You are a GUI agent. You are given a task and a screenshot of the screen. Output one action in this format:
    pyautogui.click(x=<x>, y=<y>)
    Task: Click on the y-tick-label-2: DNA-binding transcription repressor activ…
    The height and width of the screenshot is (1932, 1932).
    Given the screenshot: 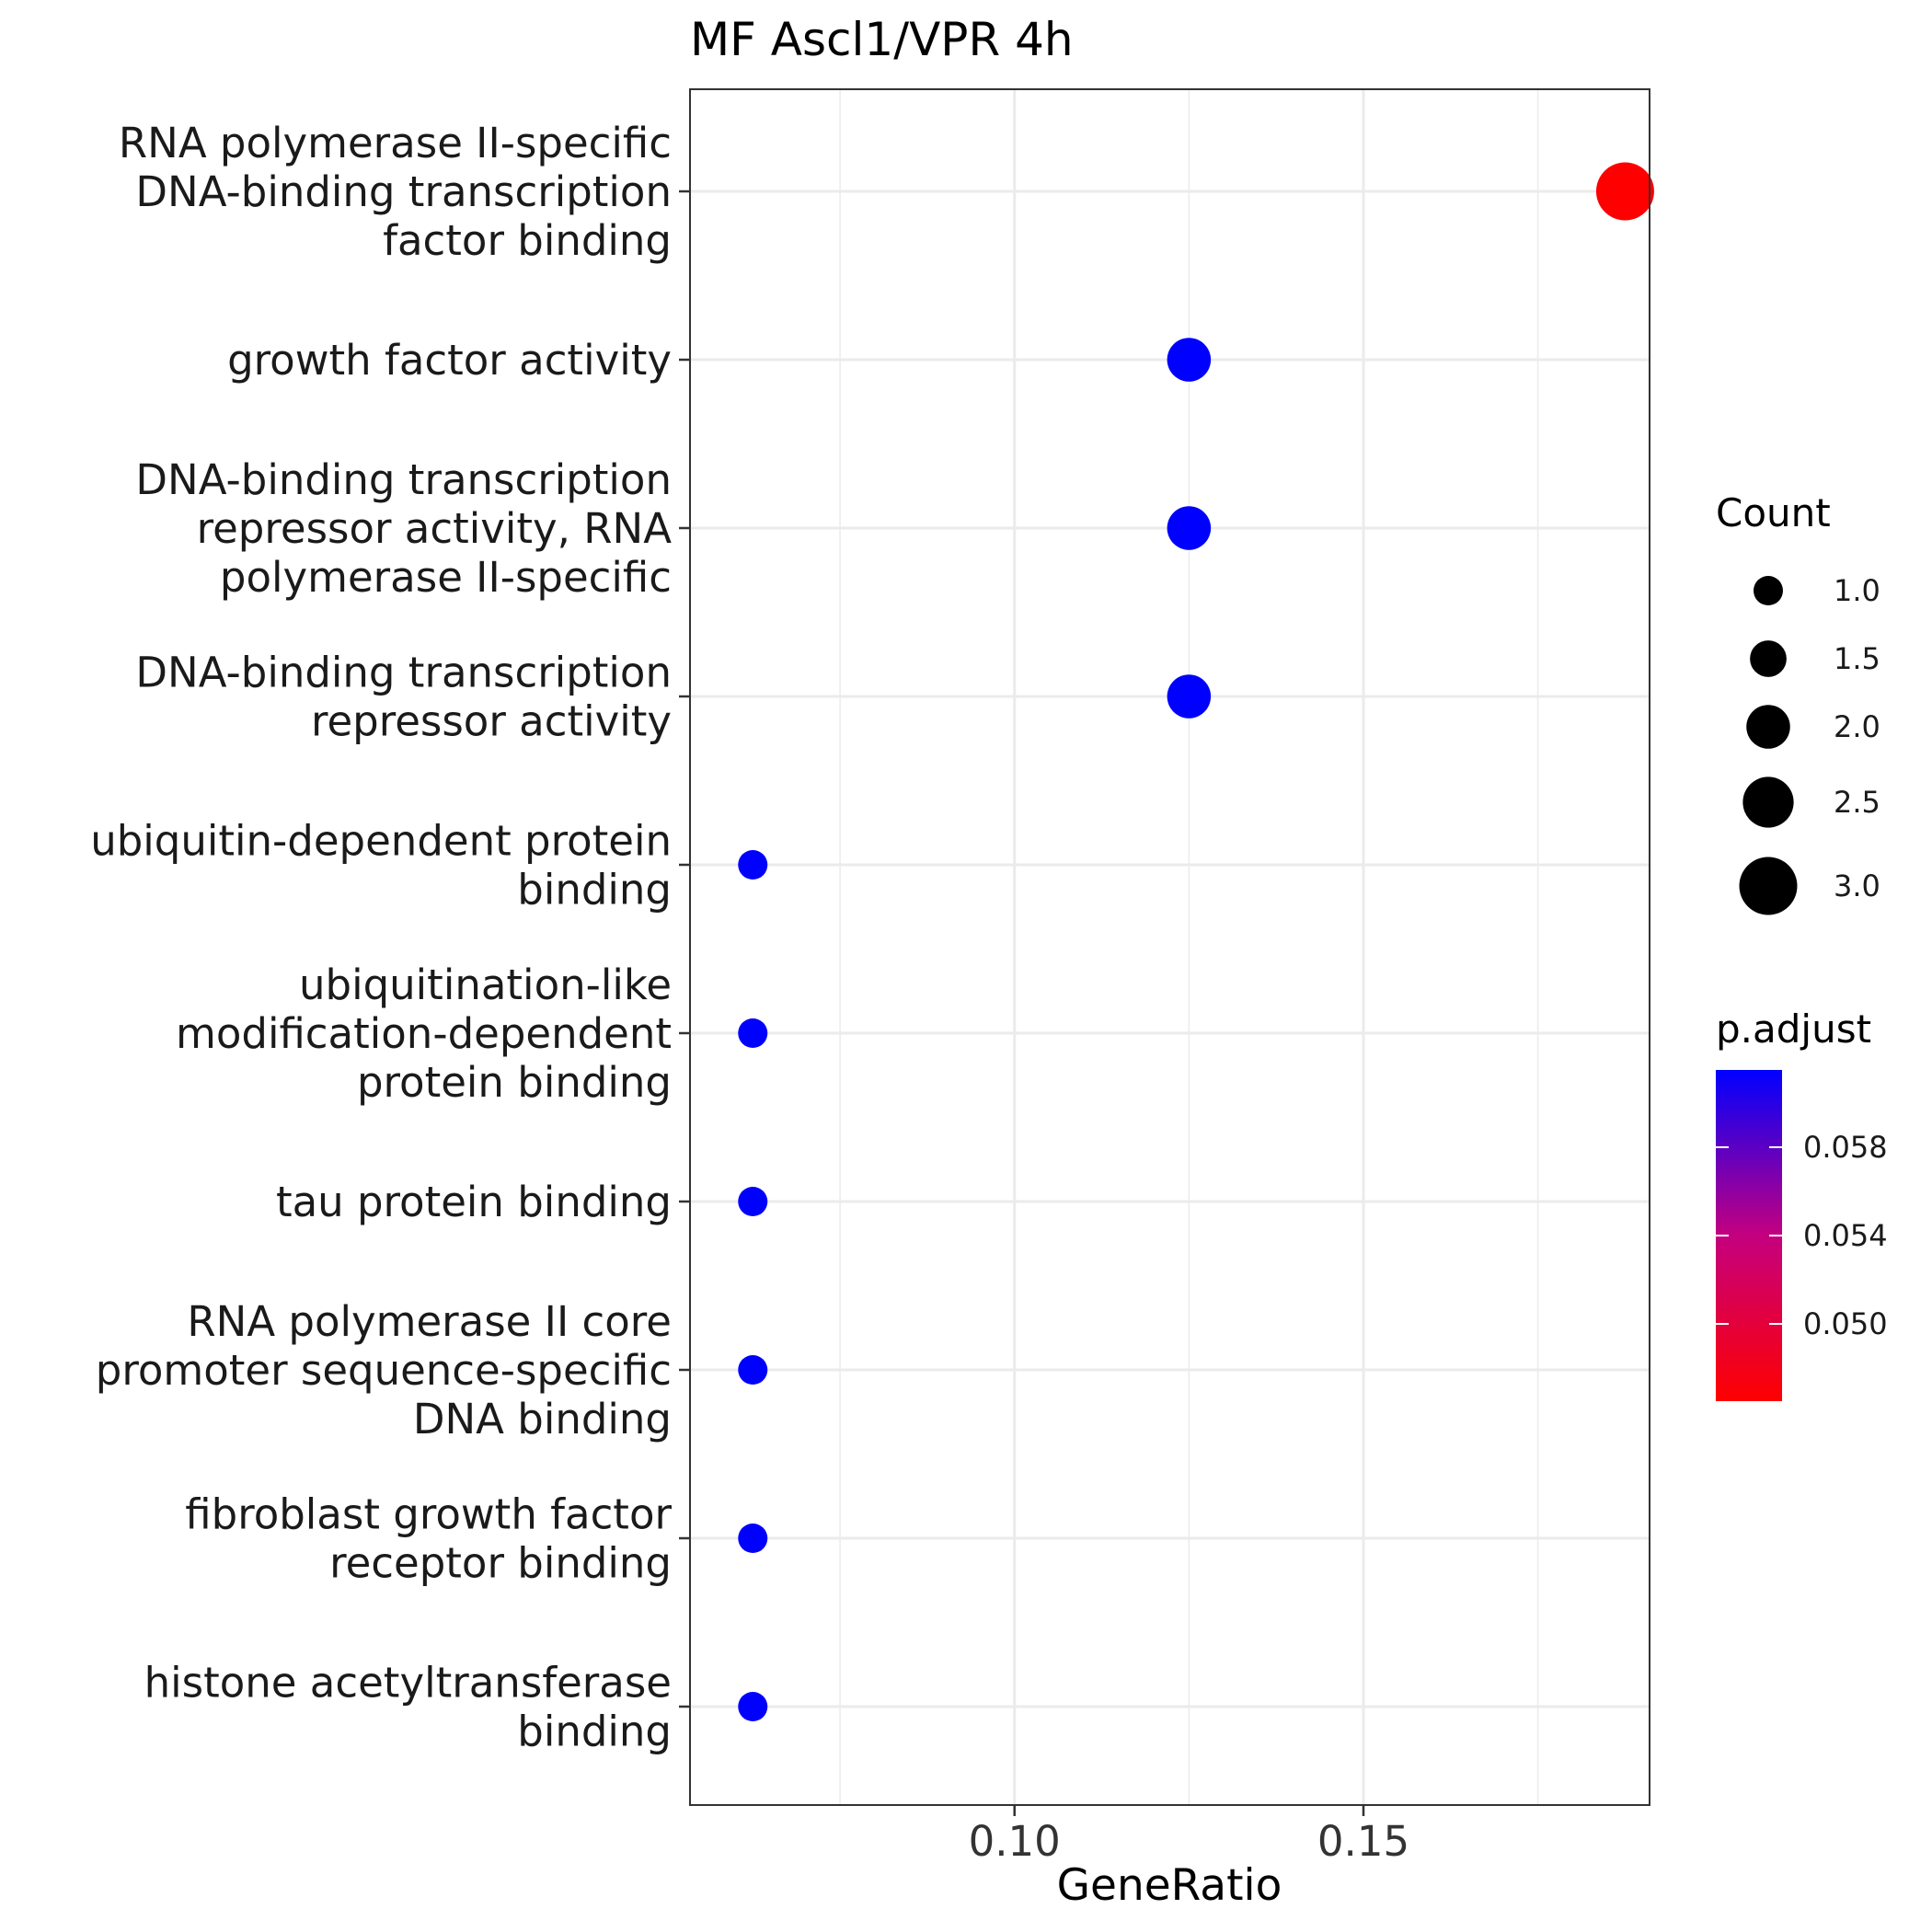 What is the action you would take?
    pyautogui.click(x=403, y=528)
    